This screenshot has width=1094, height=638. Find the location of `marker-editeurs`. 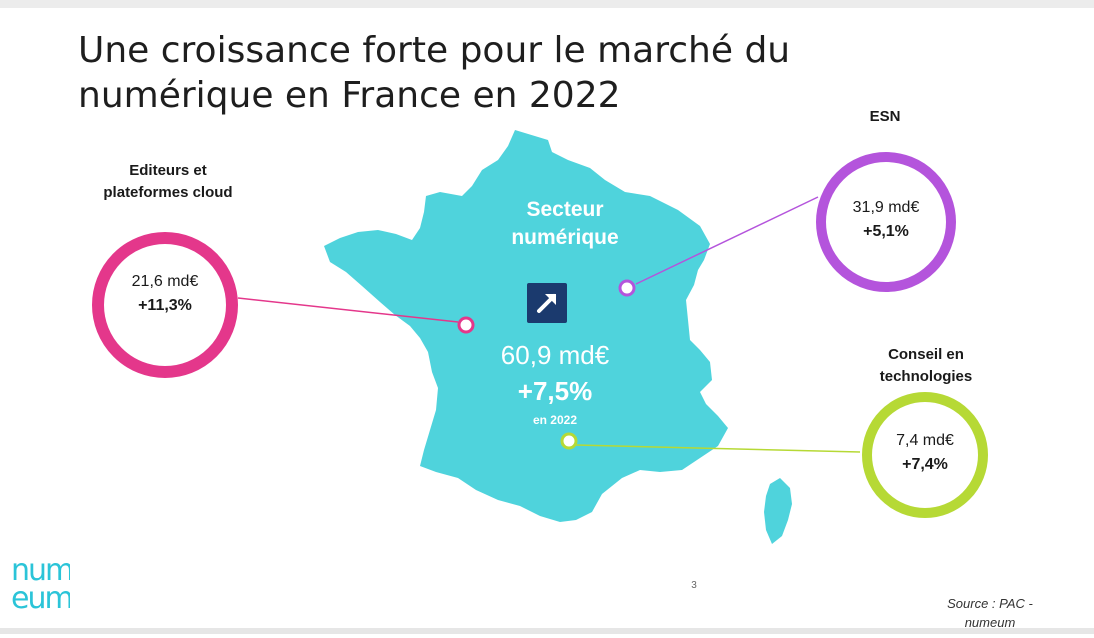

marker-editeurs is located at coordinates (466, 325).